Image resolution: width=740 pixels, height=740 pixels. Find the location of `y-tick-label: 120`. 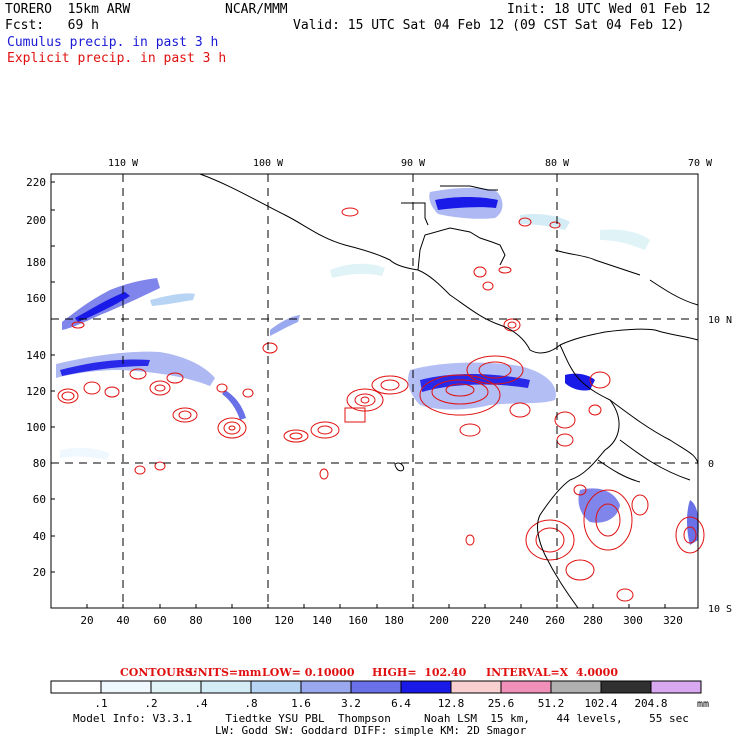

y-tick-label: 120 is located at coordinates (36, 391).